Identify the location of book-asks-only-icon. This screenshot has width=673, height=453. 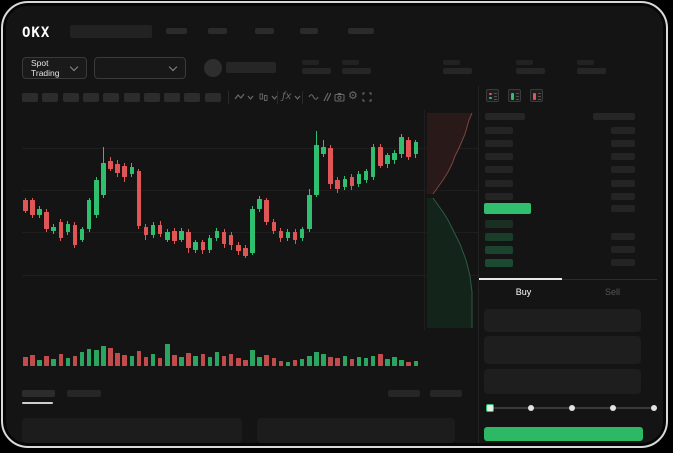
(536, 95).